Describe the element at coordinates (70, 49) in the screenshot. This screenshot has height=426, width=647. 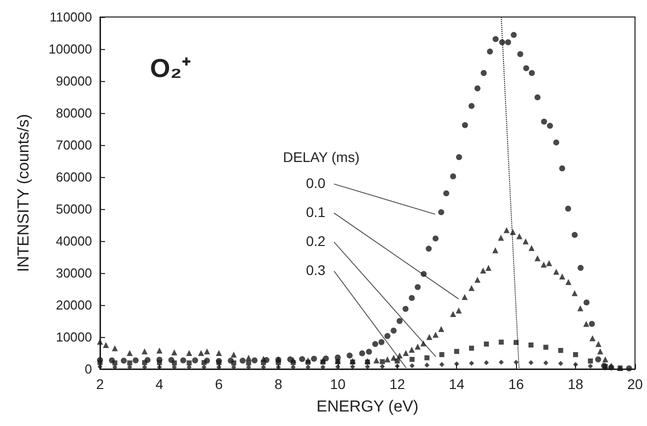
I see `y-tick-label: 100000` at that location.